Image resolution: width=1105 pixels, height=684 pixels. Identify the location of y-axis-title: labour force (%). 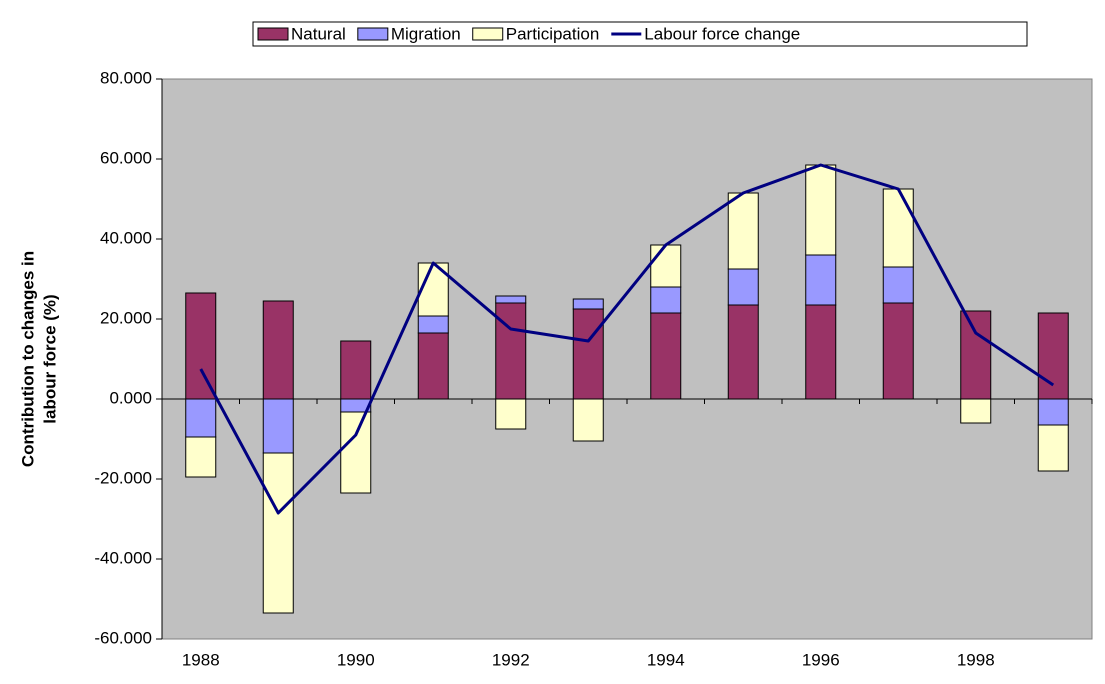
(49, 358).